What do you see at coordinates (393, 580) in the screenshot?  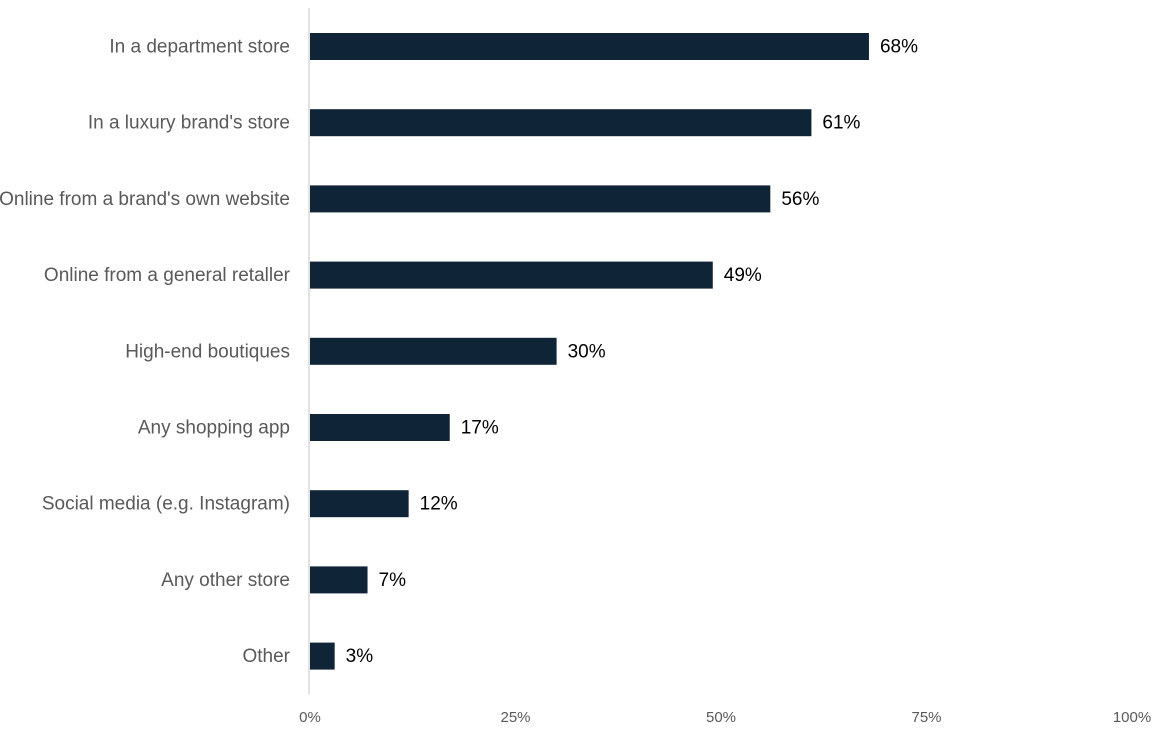 I see `data-label: 7%` at bounding box center [393, 580].